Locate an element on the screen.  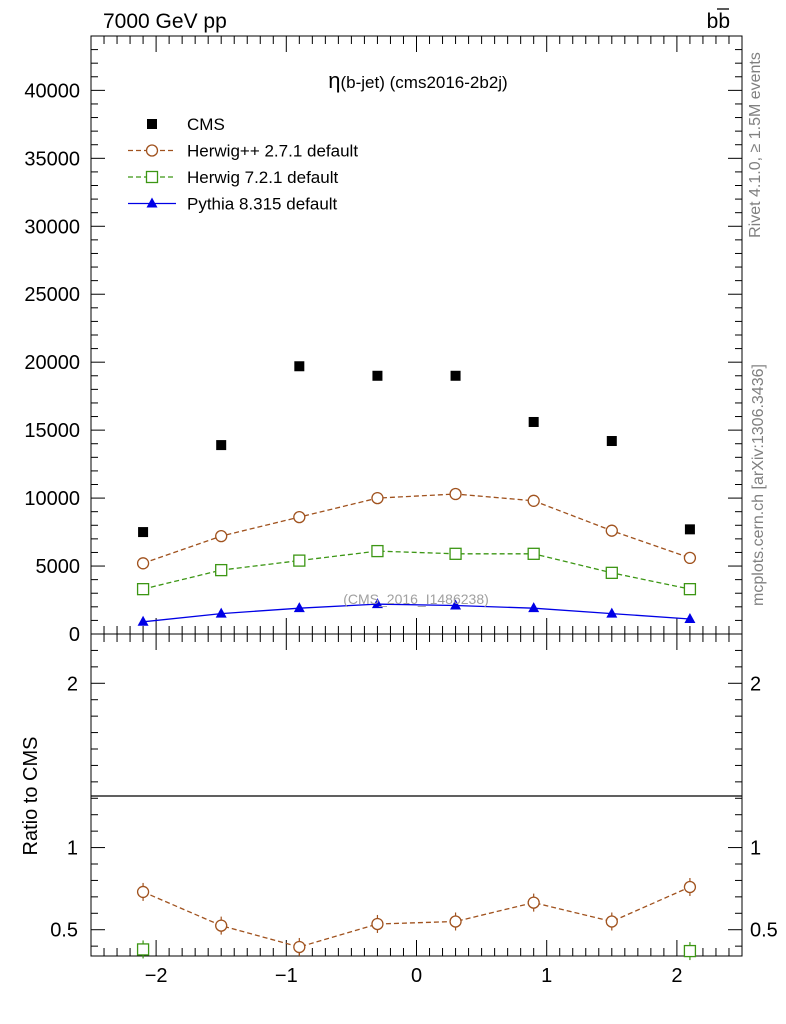
energy-label: 7000 GeV pp is located at coordinates (165, 21).